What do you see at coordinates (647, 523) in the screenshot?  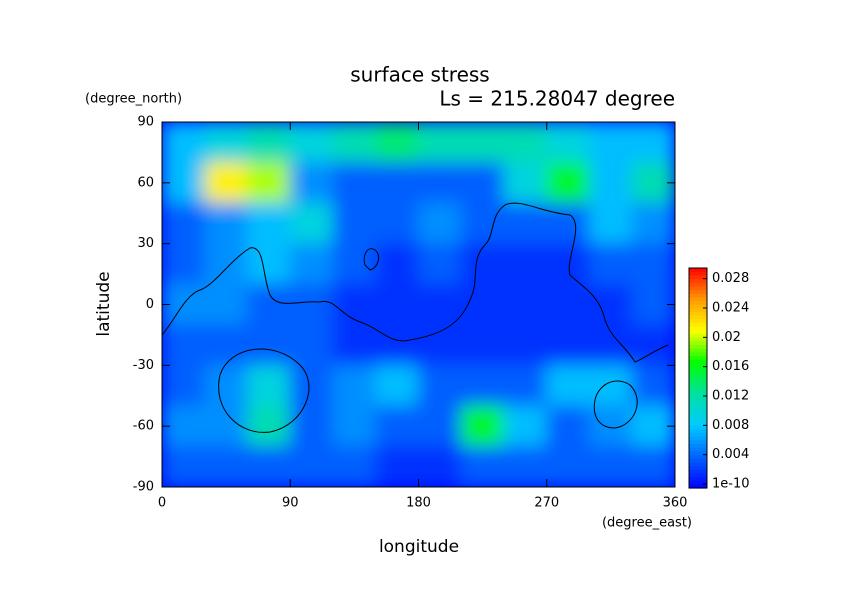 I see `x-unit: (degree_east)` at bounding box center [647, 523].